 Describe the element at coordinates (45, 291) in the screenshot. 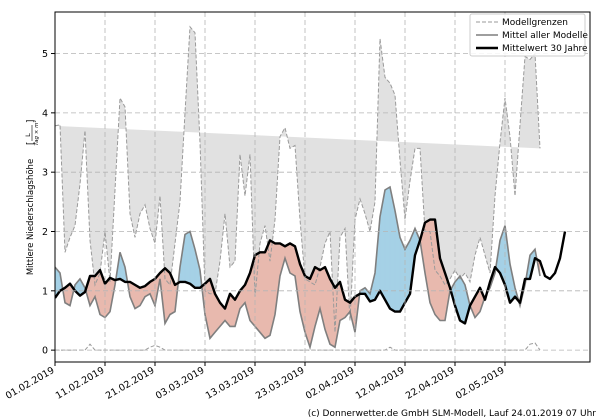

I see `y-tick-label: 1` at that location.